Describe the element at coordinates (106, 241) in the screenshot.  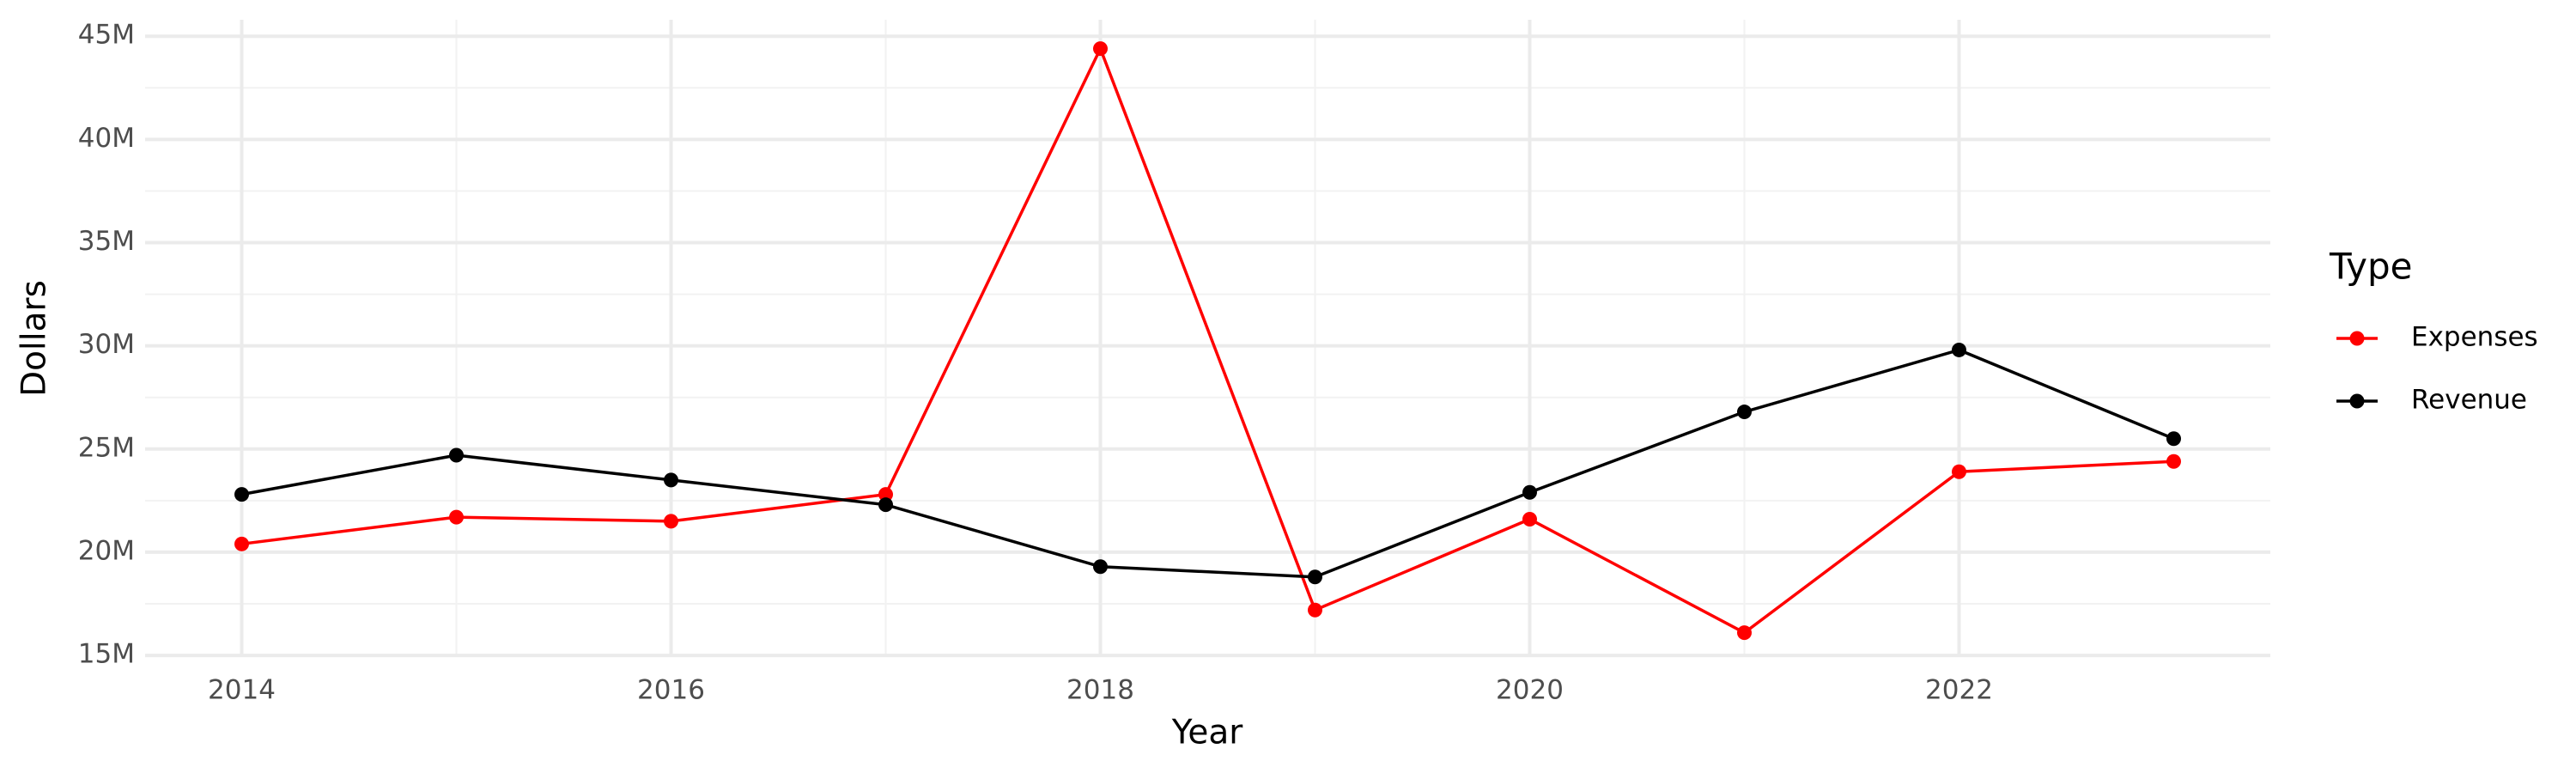
I see `y-tick-label: 35M` at that location.